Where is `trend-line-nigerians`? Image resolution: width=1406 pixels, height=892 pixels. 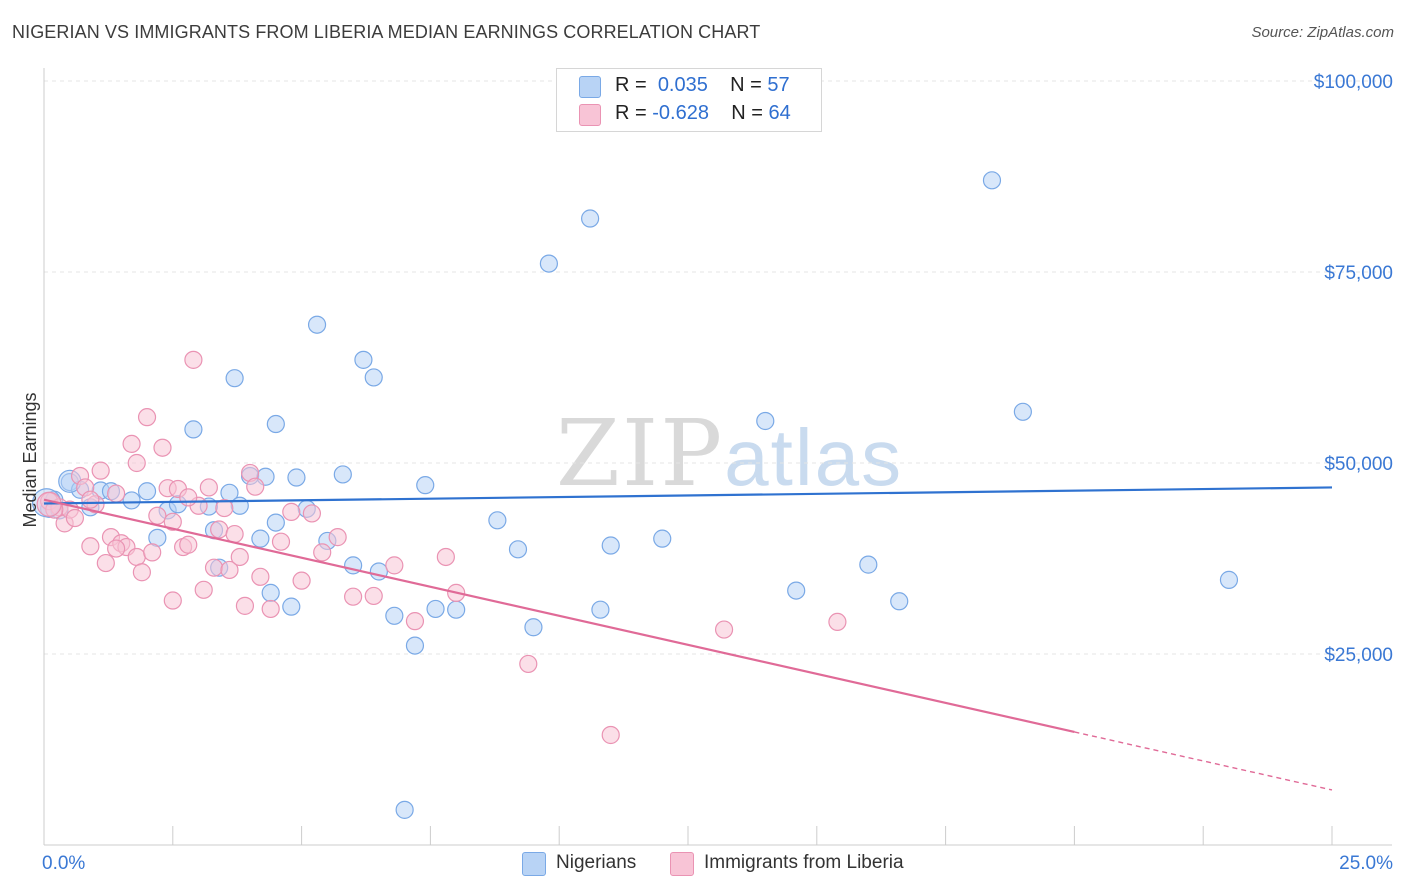
trend-line-nigerians is located at coordinates (688, 495).